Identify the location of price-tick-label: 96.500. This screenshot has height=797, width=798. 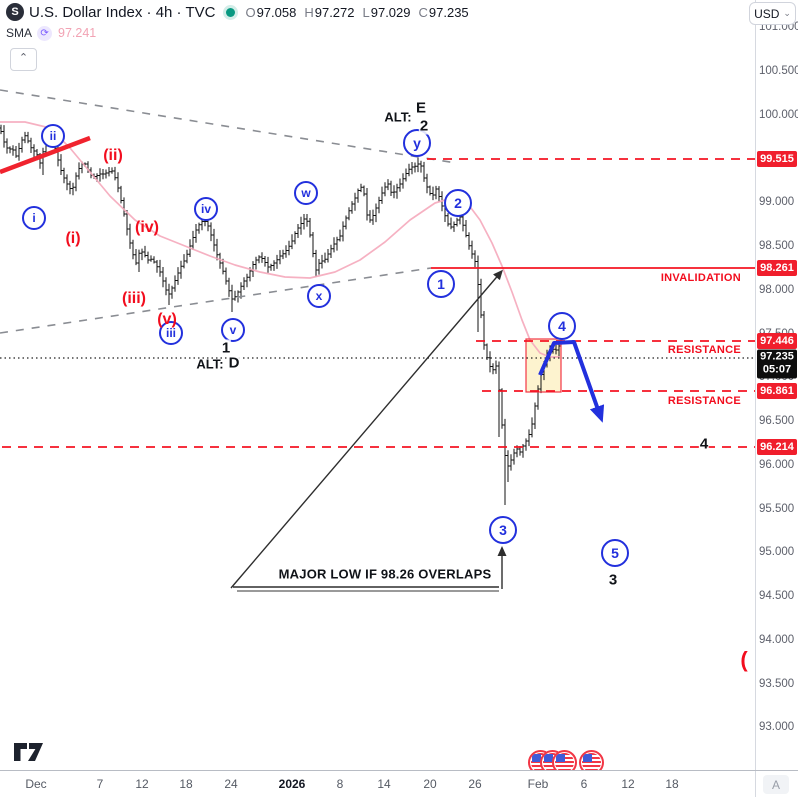
(777, 421).